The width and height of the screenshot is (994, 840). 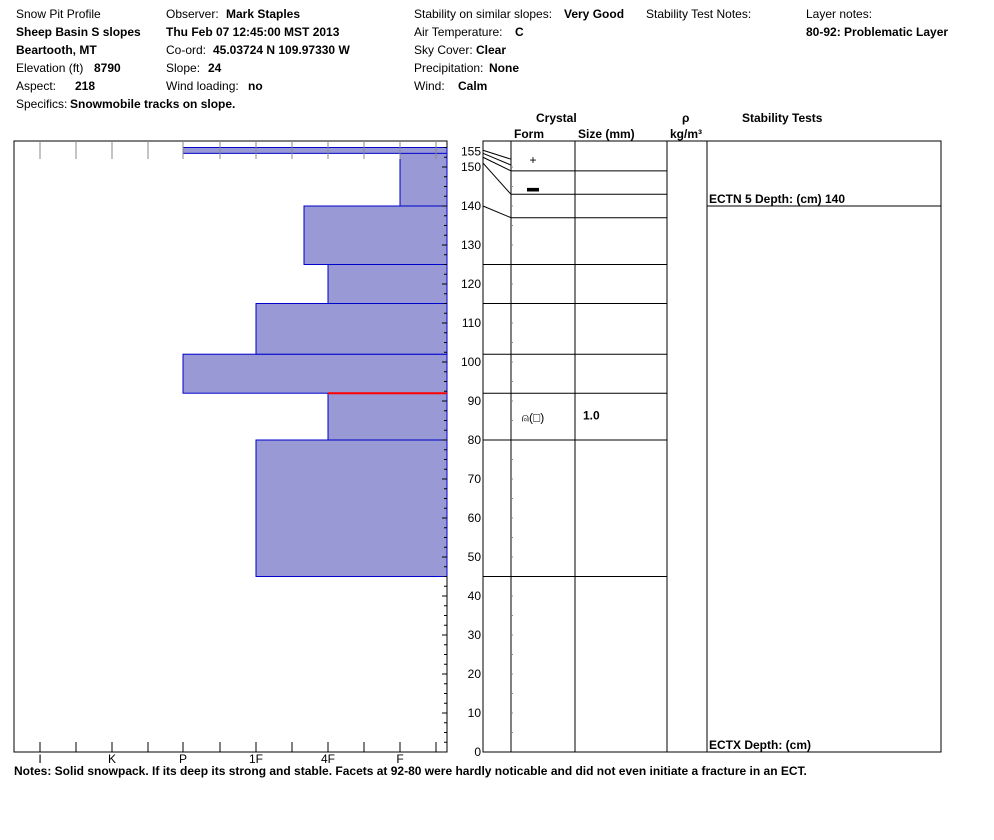 I want to click on sky-cover-value: Clear, so click(x=491, y=50).